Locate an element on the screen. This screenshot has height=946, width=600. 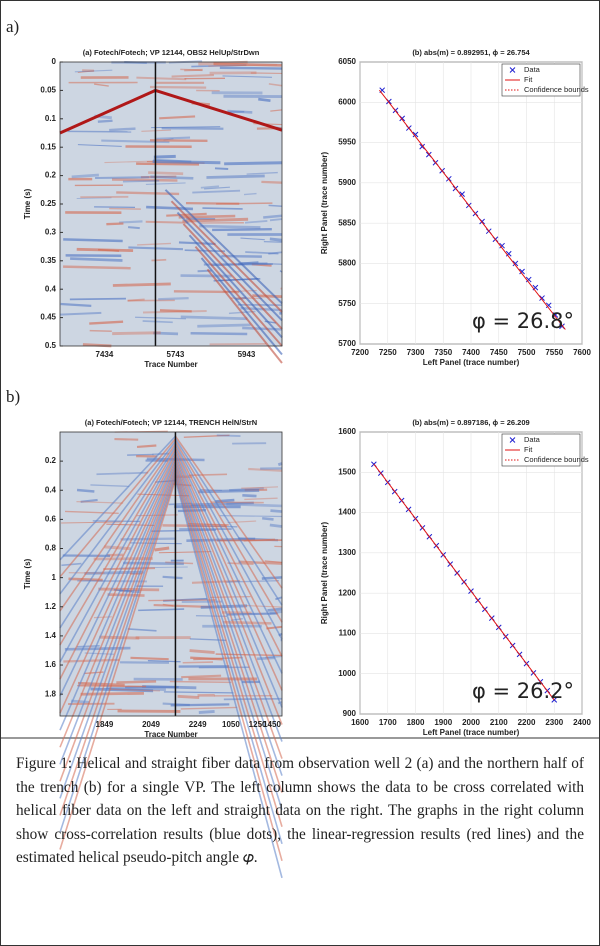
seismic-texture is located at coordinates (171, 212).